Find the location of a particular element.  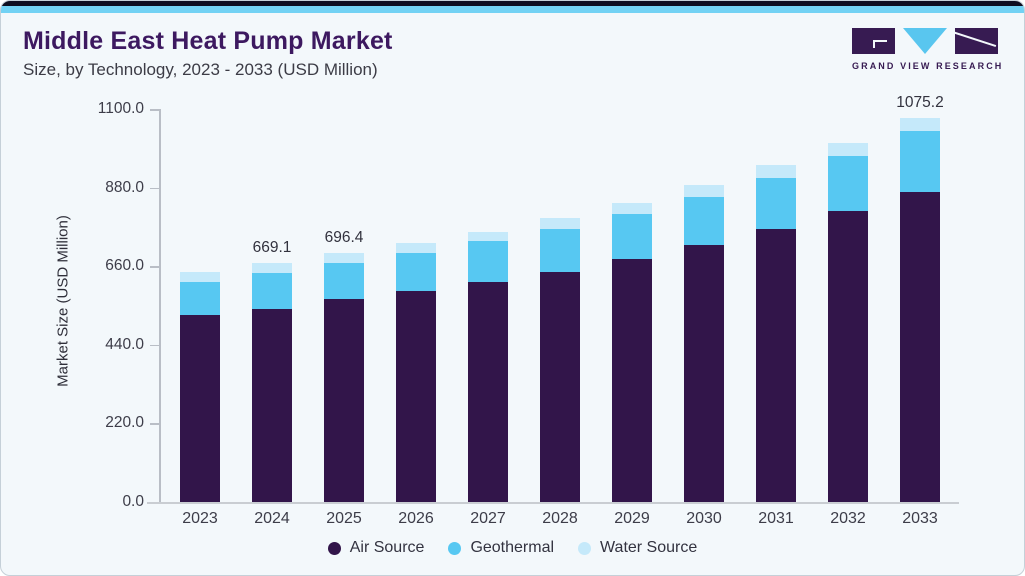

y-tick-label: 220.0 is located at coordinates (124, 423).